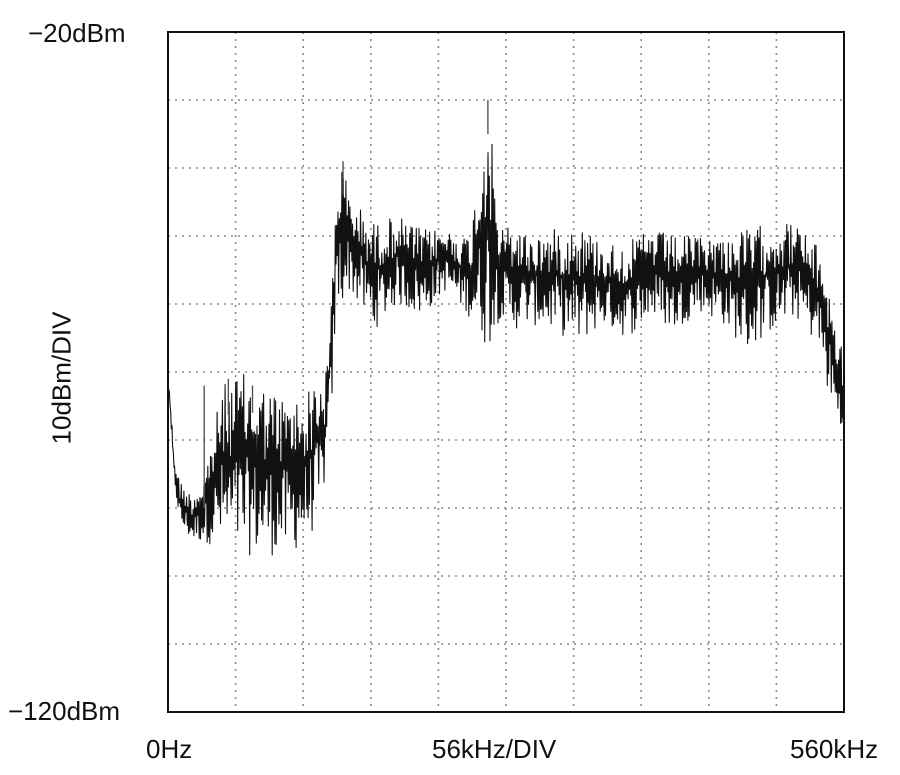 This screenshot has height=775, width=900. What do you see at coordinates (61, 378) in the screenshot?
I see `y-axis-label: 10dBm/DIV` at bounding box center [61, 378].